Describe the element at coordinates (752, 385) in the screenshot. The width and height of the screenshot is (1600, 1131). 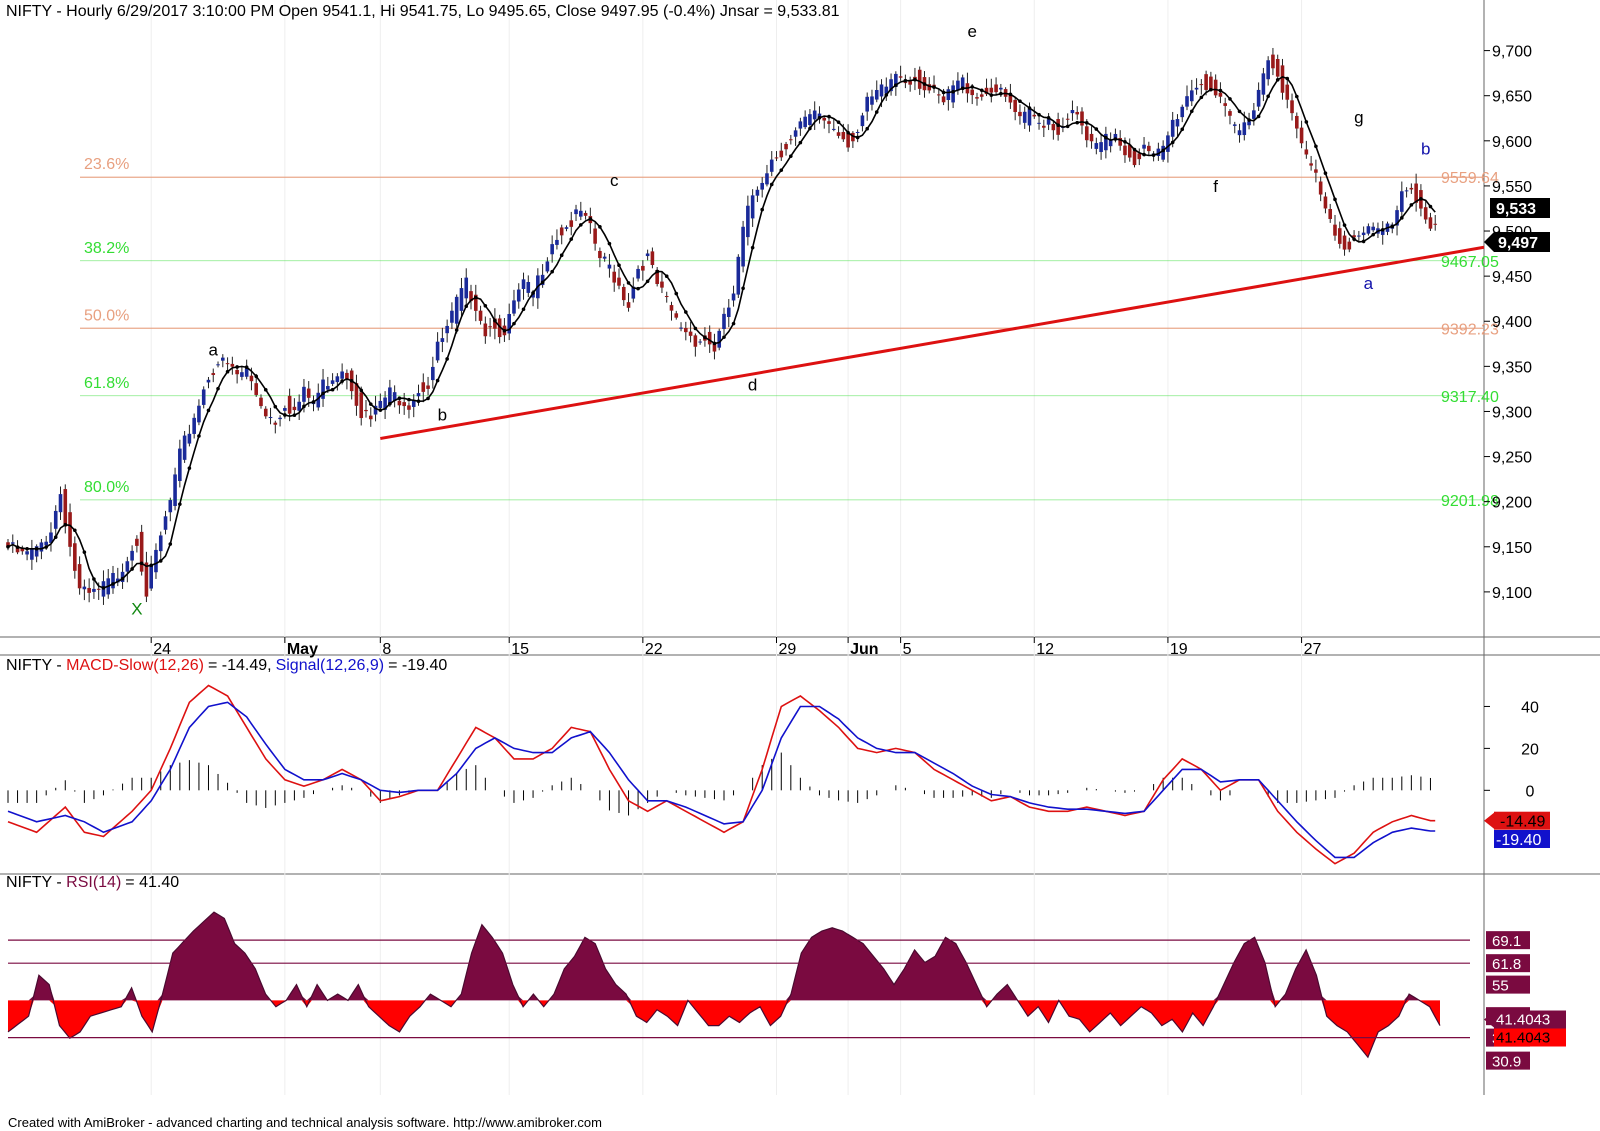
I see `wave-label: d` at that location.